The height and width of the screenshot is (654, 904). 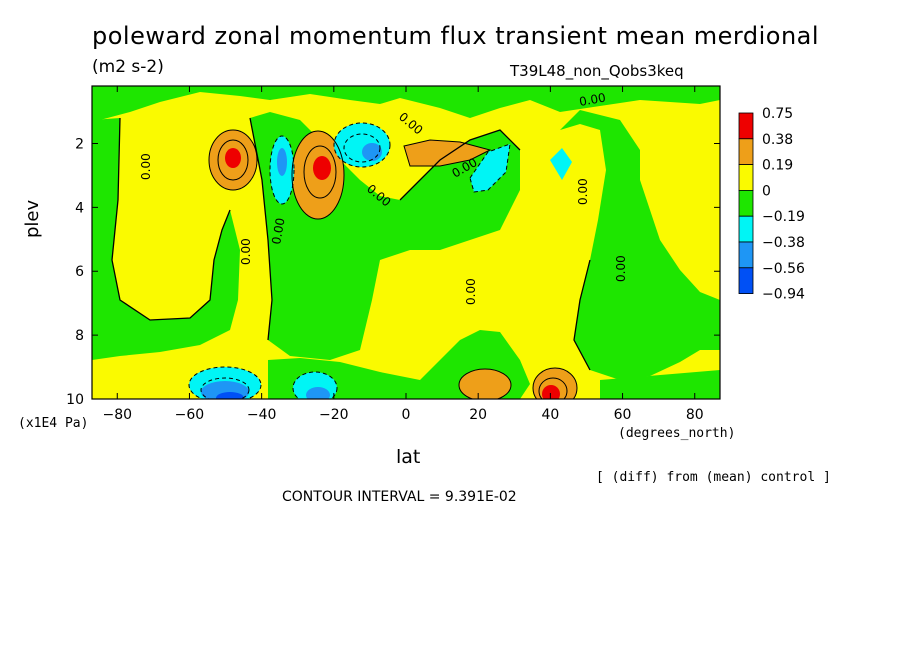 I want to click on y-tick-label: 2, so click(x=79, y=144).